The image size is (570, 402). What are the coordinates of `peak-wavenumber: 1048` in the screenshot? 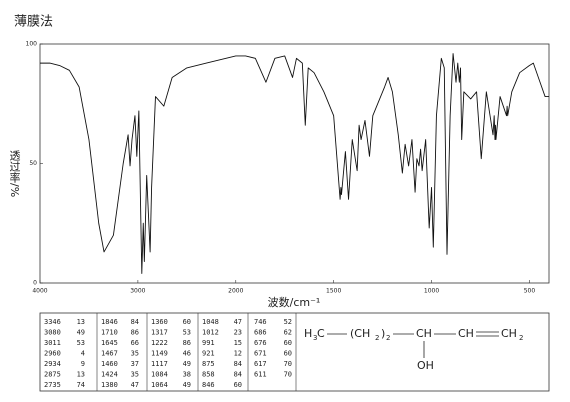 It's located at (210, 322).